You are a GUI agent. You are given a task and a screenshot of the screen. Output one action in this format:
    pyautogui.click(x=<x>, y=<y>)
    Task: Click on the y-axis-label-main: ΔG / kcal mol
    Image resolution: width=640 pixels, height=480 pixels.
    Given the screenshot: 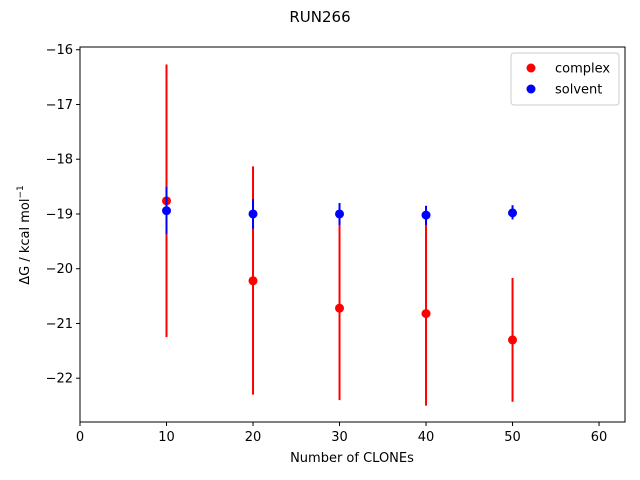 What is the action you would take?
    pyautogui.click(x=25, y=242)
    